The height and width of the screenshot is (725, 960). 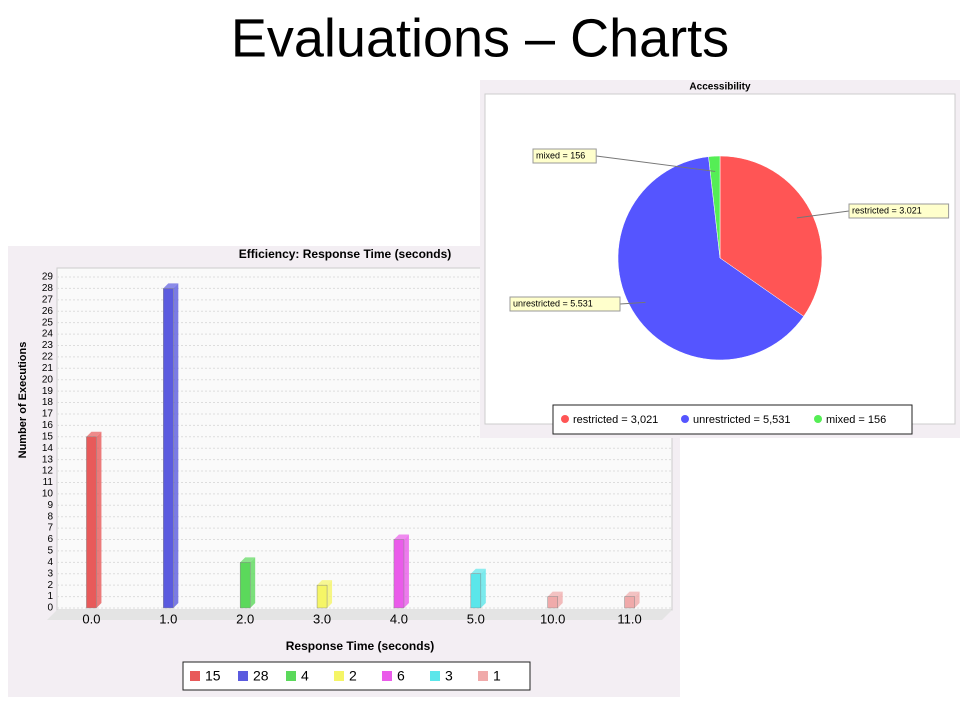 What do you see at coordinates (322, 618) in the screenshot?
I see `x-tick-label: 3.0` at bounding box center [322, 618].